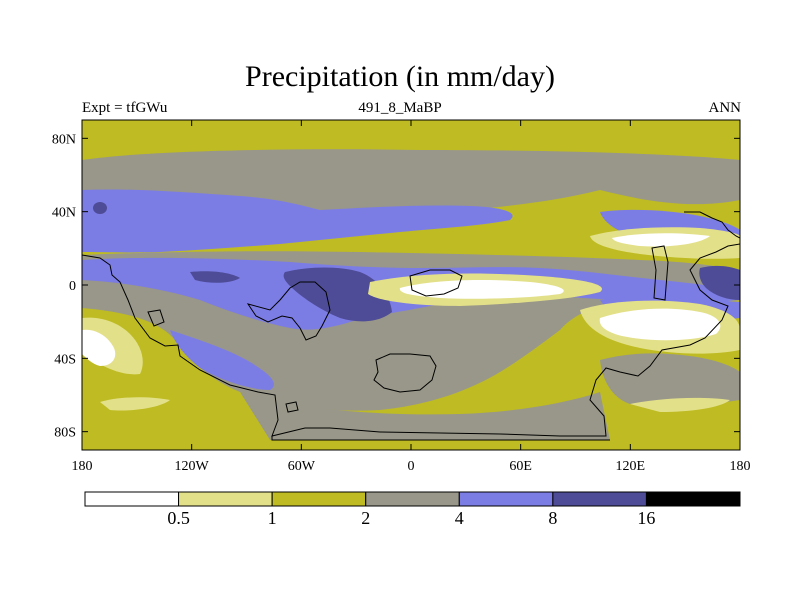 The image size is (800, 600). I want to click on map-title: Precipitation (in mm/day), so click(400, 76).